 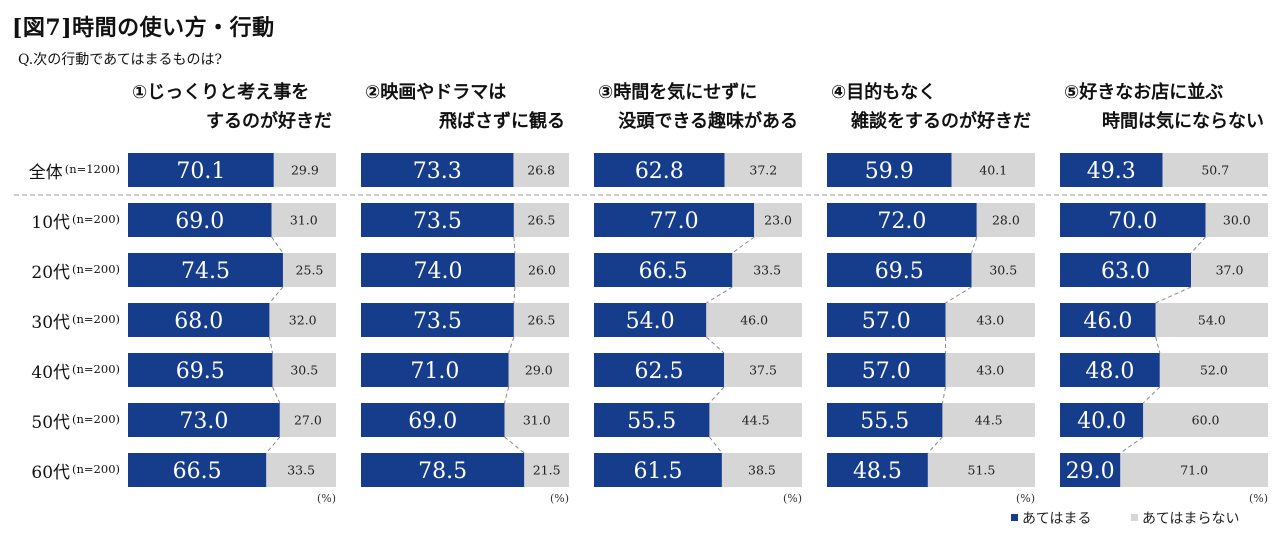 I want to click on bar-no-label: 28.0, so click(x=1006, y=220).